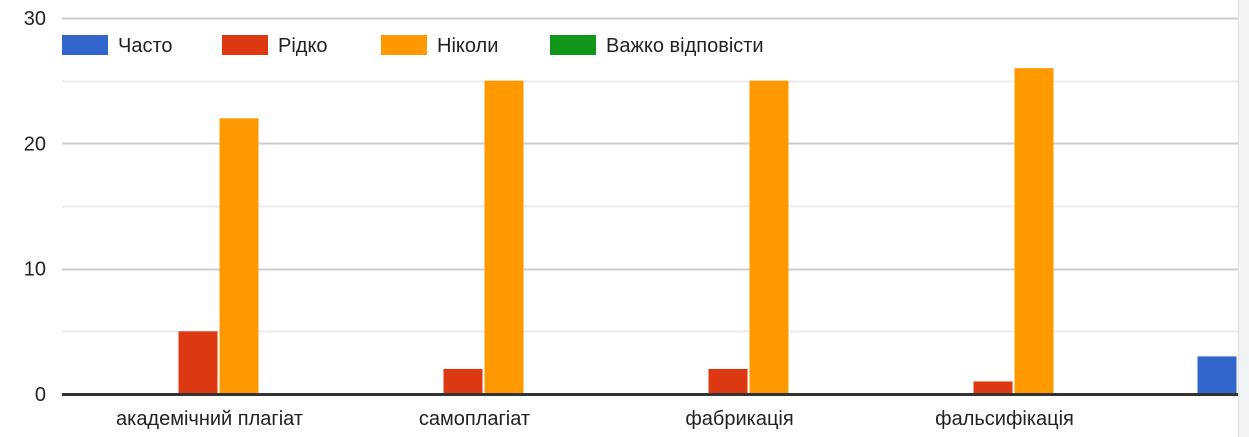 The image size is (1249, 437). I want to click on y-tick-label: 0, so click(40, 395).